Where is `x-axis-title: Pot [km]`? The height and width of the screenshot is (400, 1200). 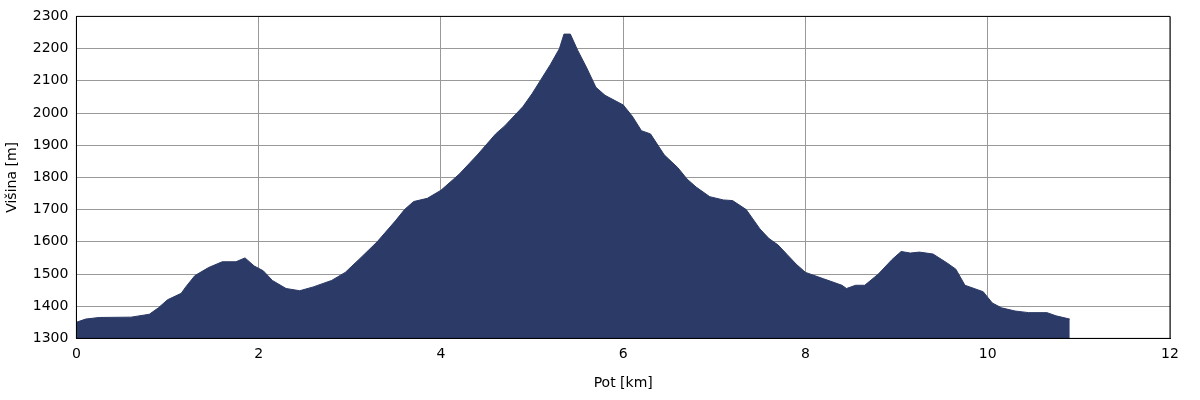
x-axis-title: Pot [km] is located at coordinates (623, 382).